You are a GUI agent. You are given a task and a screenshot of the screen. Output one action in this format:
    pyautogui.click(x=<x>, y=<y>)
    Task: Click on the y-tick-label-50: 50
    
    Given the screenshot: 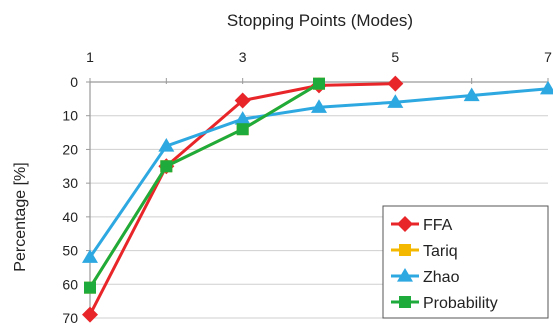 What is the action you would take?
    pyautogui.click(x=70, y=251)
    